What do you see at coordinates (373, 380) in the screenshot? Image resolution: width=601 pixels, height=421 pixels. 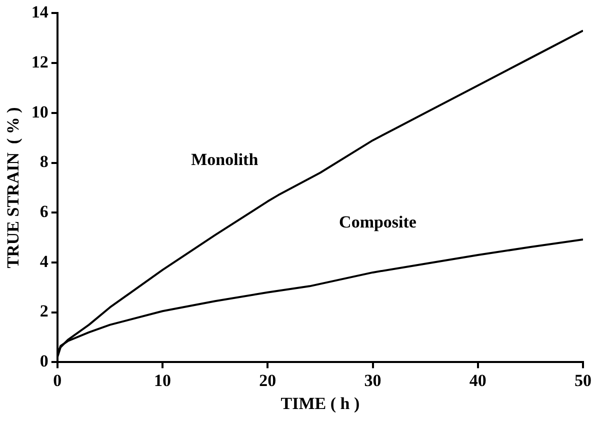 I see `x-tick-label: 30` at bounding box center [373, 380].